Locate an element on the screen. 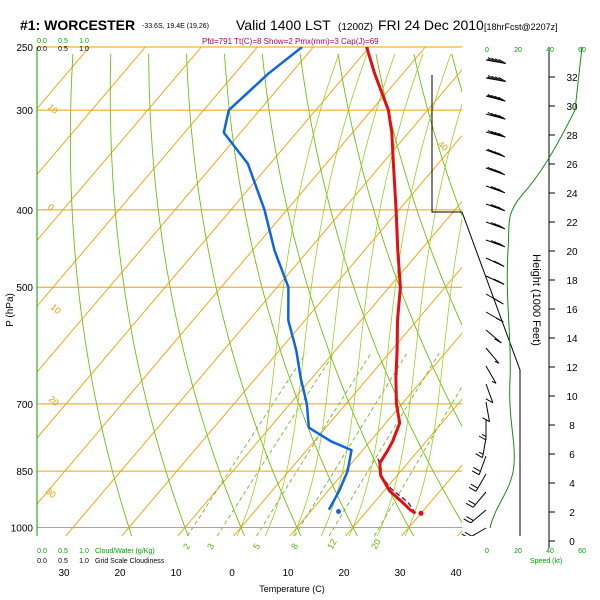  height-tick-label: 18 is located at coordinates (572, 281).